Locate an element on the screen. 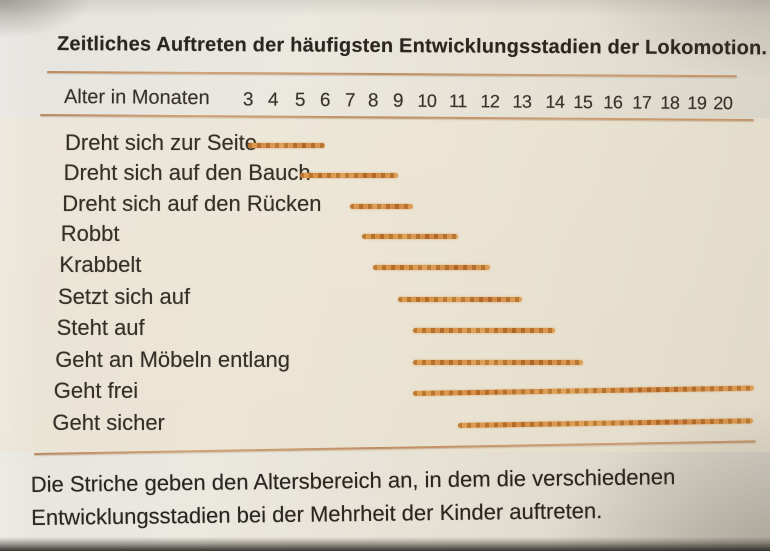 The width and height of the screenshot is (770, 551). month-tick: 16 is located at coordinates (613, 102).